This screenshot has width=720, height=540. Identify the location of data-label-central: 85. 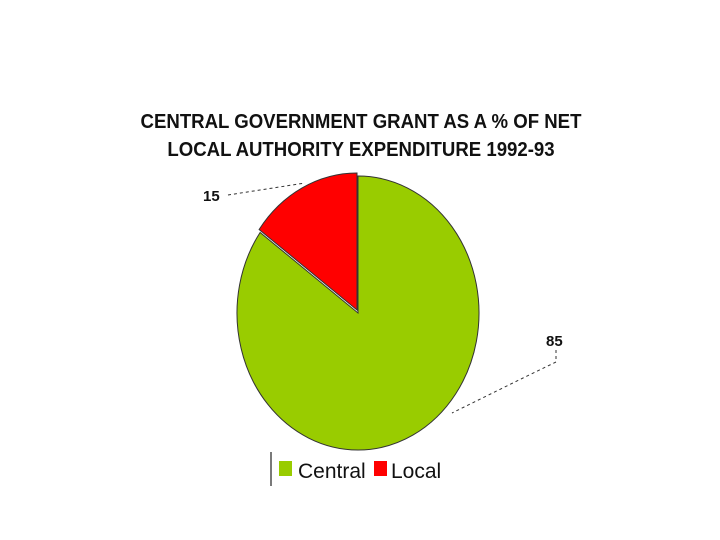
(554, 341).